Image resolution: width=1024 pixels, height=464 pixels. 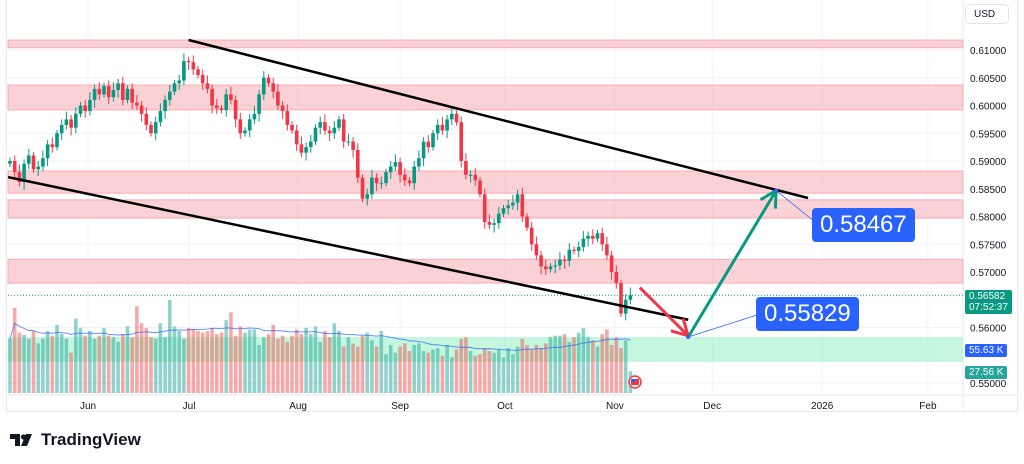 What do you see at coordinates (988, 107) in the screenshot?
I see `y-tick-label: 0.60000` at bounding box center [988, 107].